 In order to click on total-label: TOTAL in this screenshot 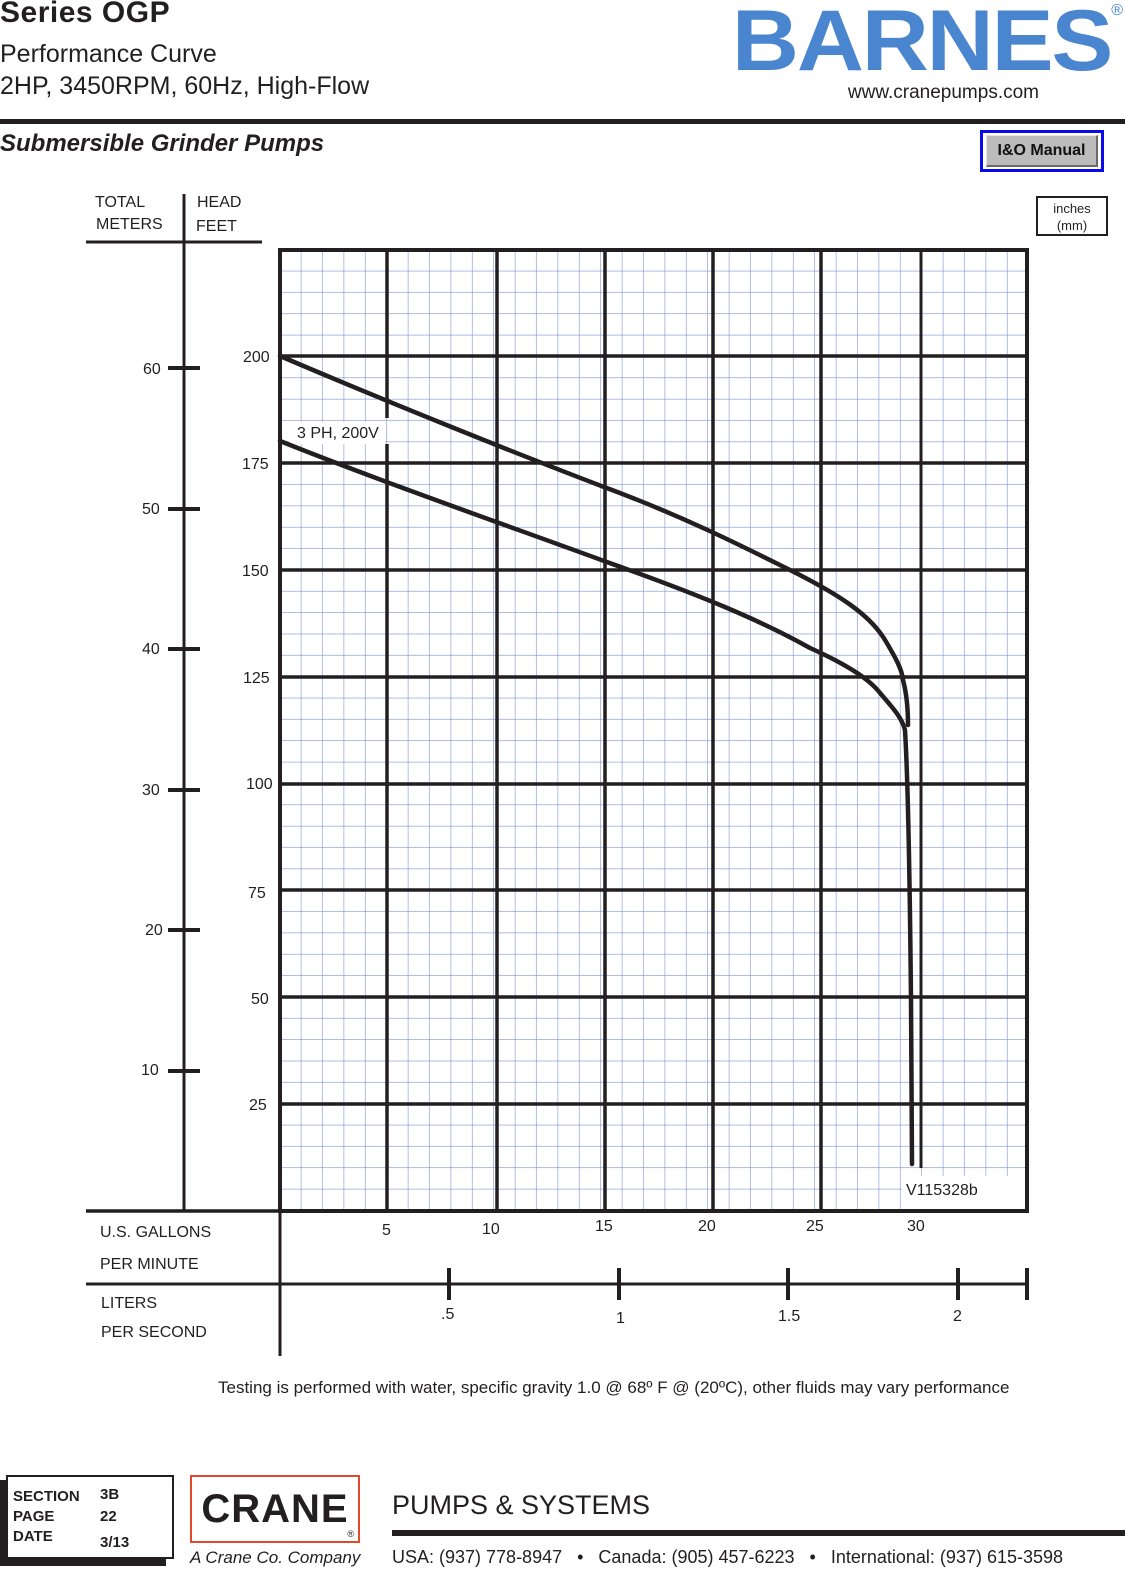, I will do `click(120, 202)`.